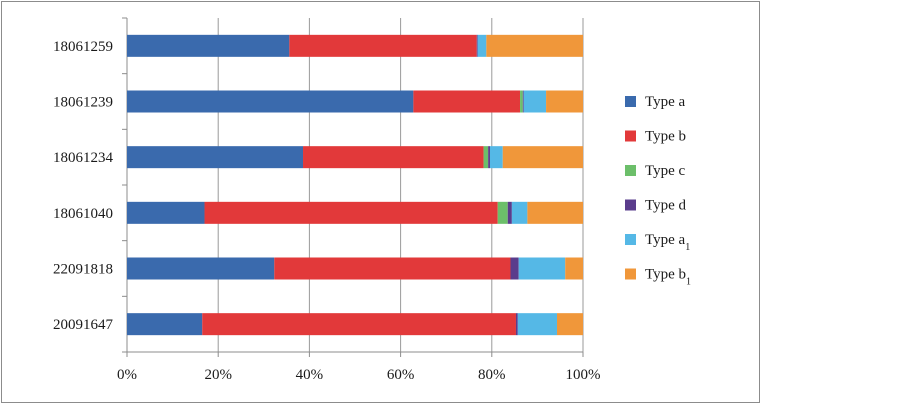 The width and height of the screenshot is (903, 405). I want to click on category-label: 22091818, so click(83, 270).